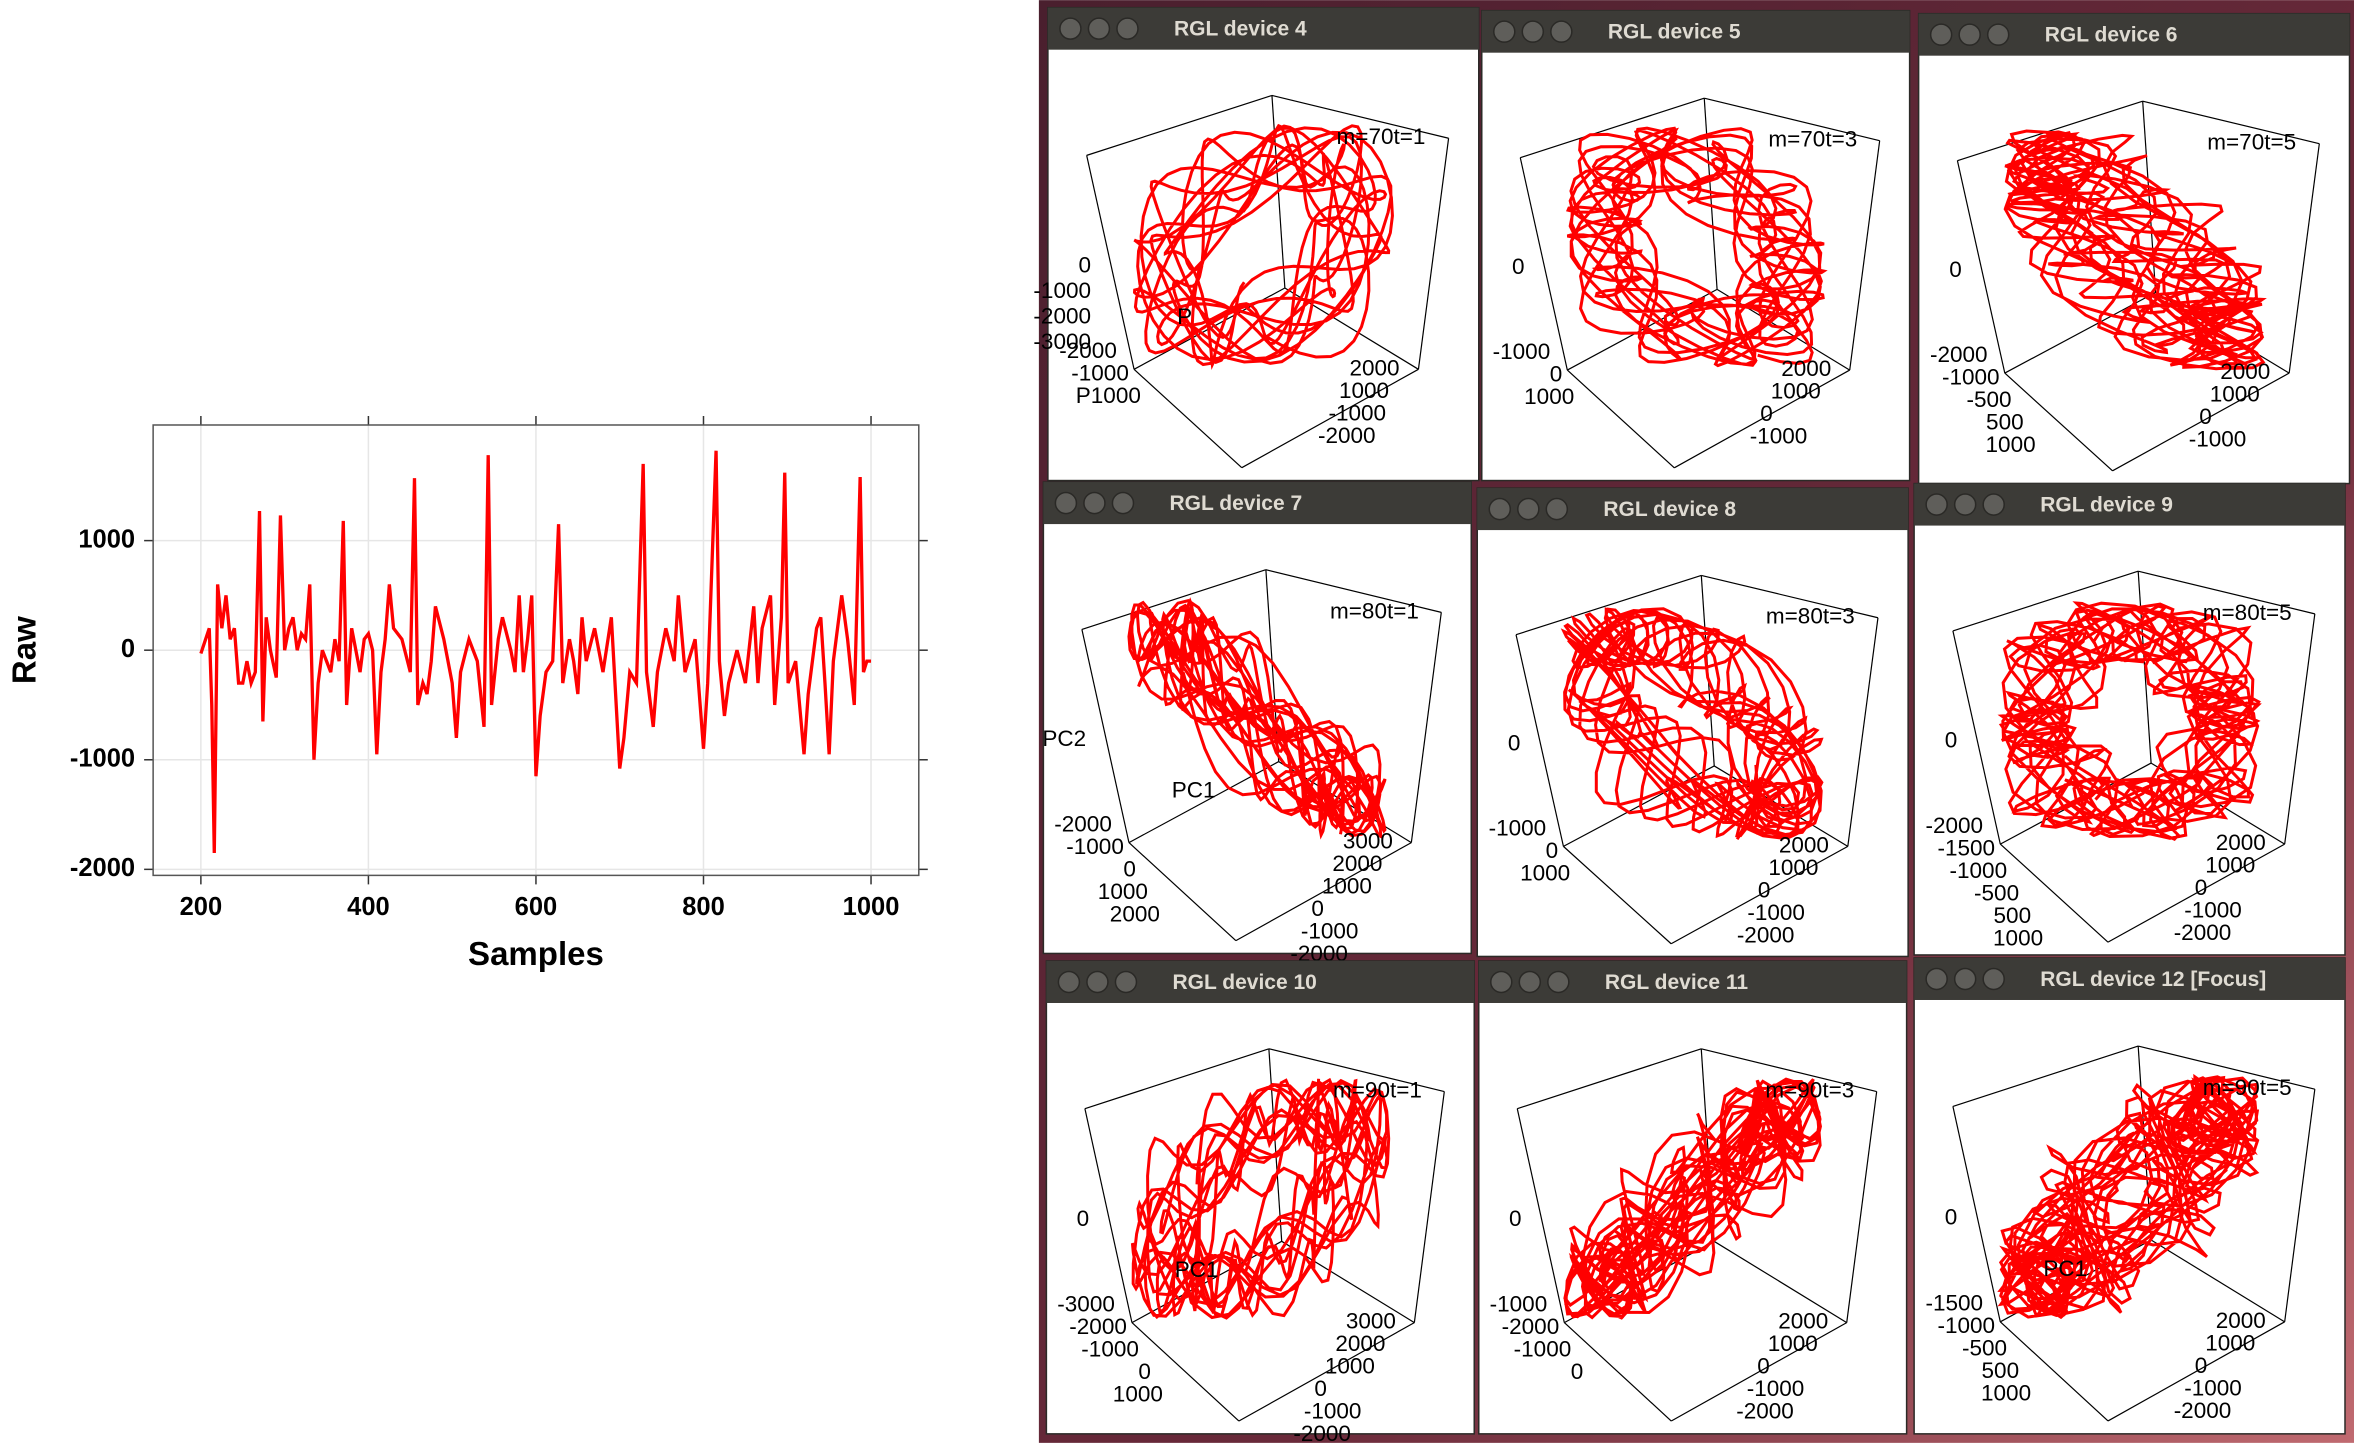 This screenshot has width=2354, height=1443. I want to click on axis-label: 3000, so click(1371, 1321).